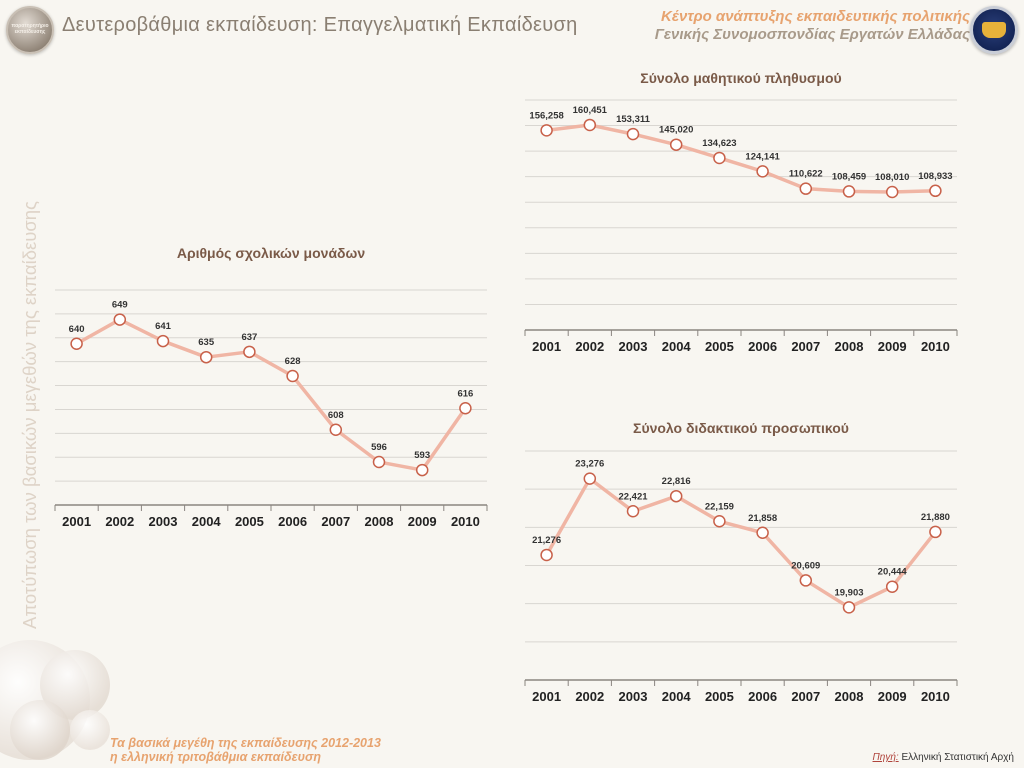  Describe the element at coordinates (806, 174) in the screenshot. I see `data-label: 110,622` at that location.